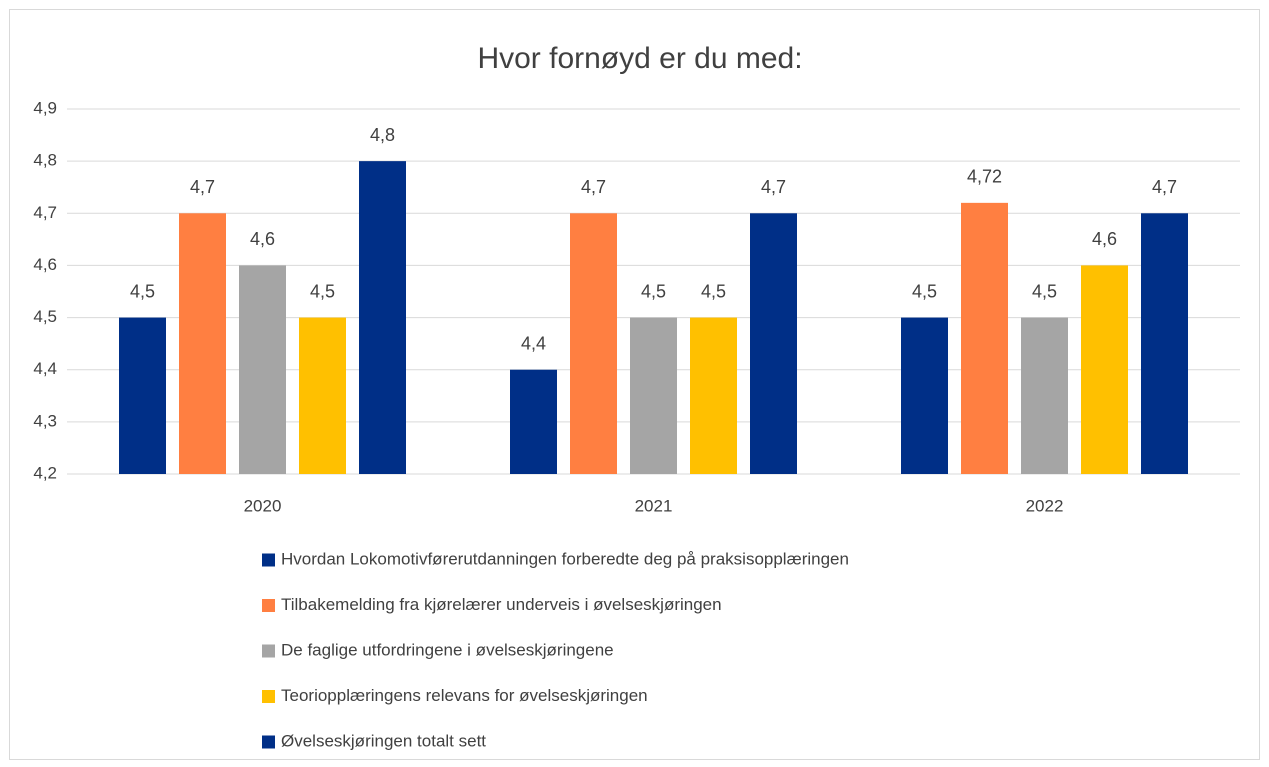 The width and height of the screenshot is (1269, 767). Describe the element at coordinates (984, 177) in the screenshot. I see `value-label: 4,72` at that location.